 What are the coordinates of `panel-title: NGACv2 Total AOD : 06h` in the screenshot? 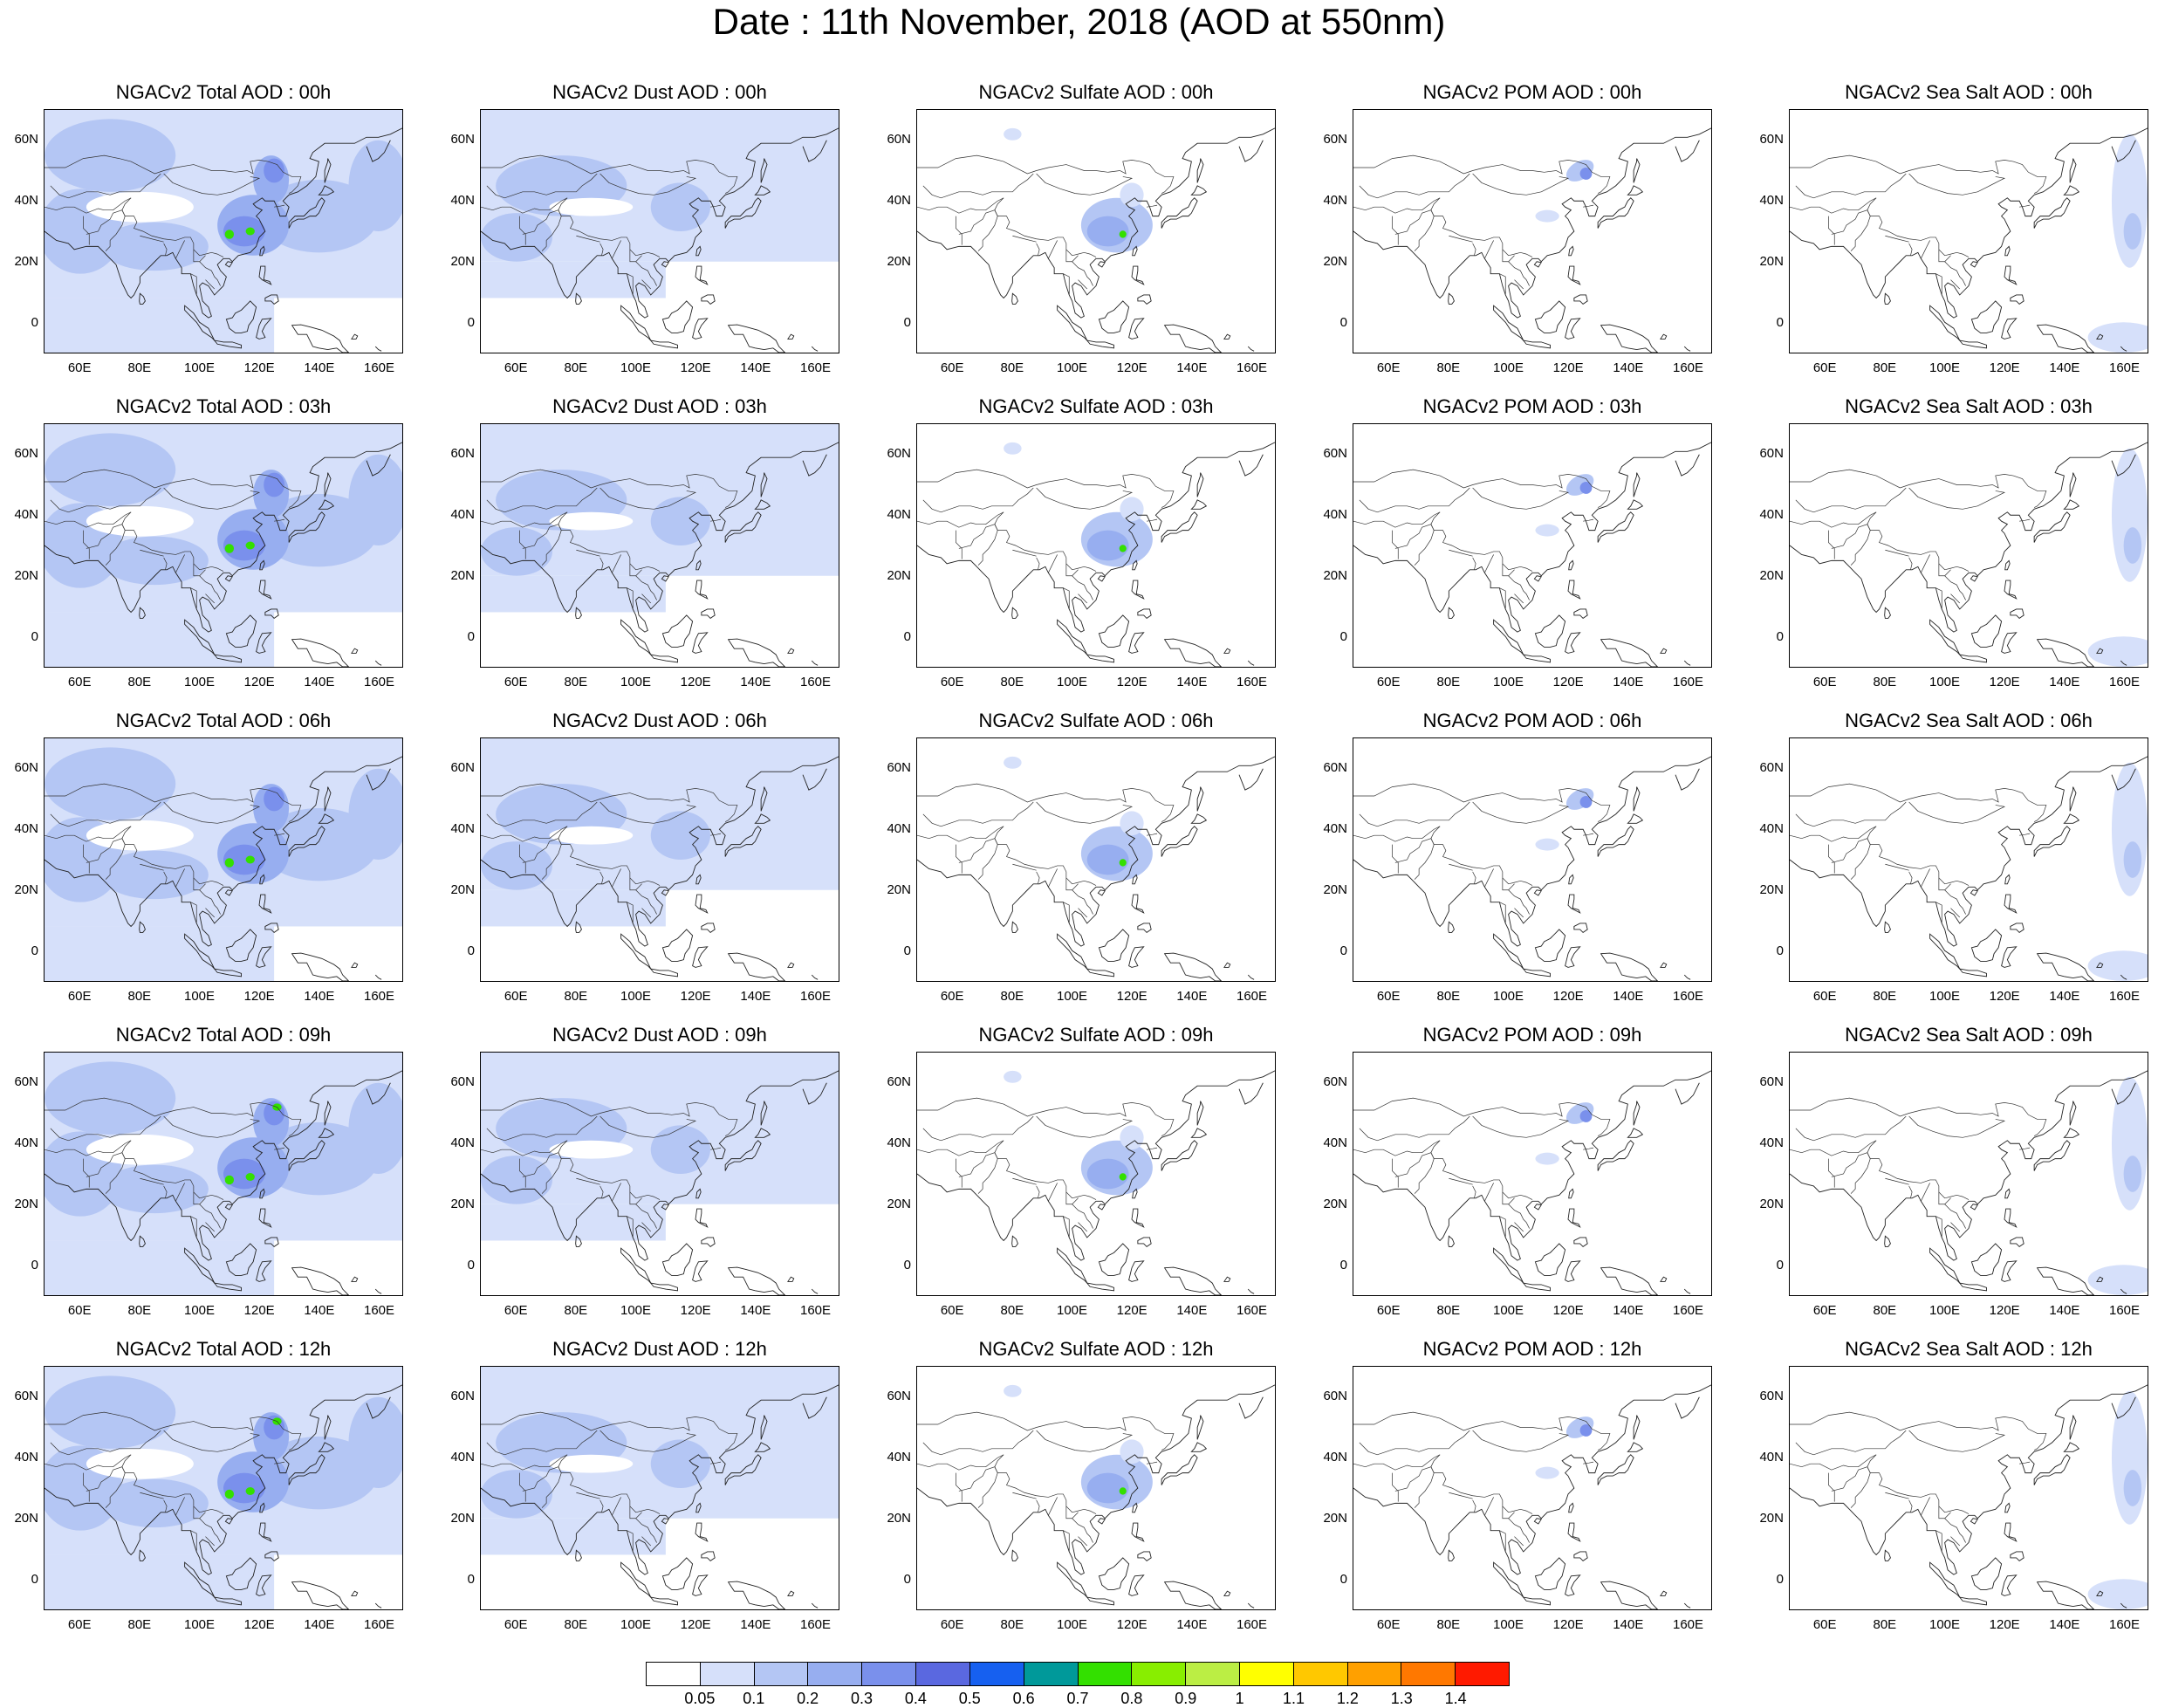 It's located at (223, 720).